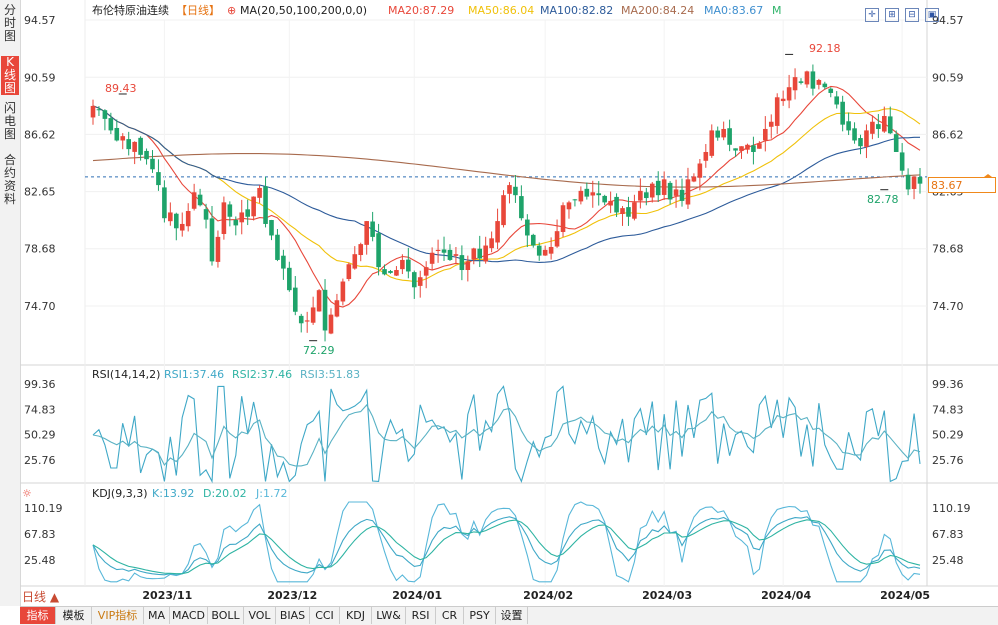  Describe the element at coordinates (948, 384) in the screenshot. I see `rsi-tick-right: 99.36` at that location.